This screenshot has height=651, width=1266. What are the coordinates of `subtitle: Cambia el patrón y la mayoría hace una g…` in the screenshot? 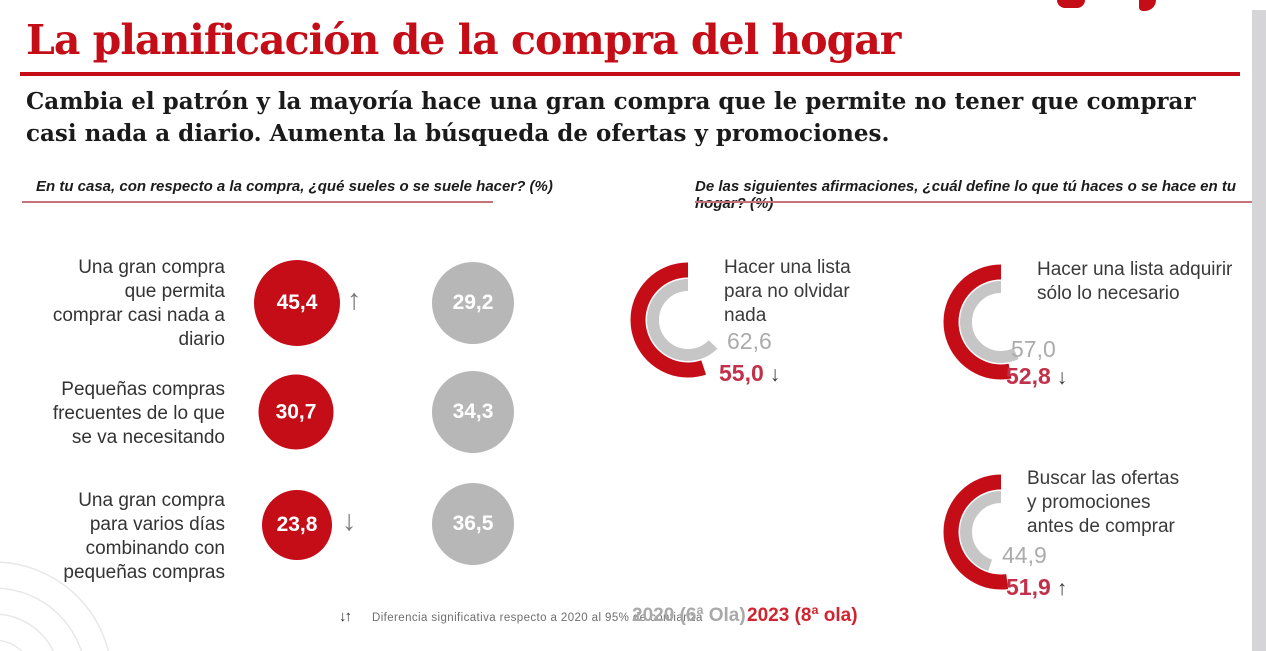 It's located at (611, 117).